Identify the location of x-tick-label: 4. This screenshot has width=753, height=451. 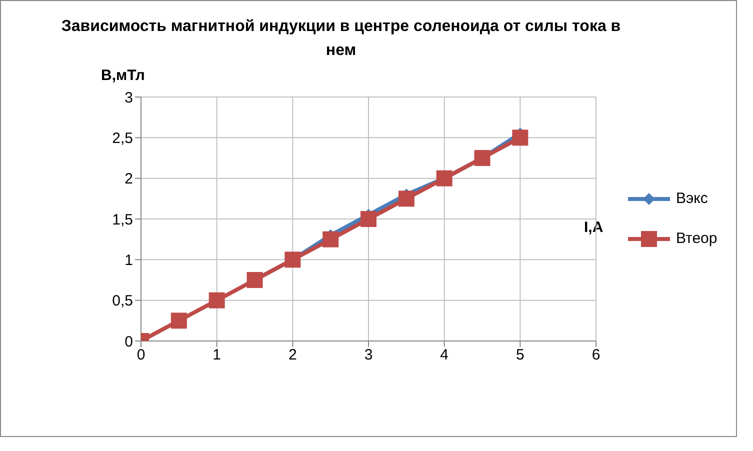
(444, 355).